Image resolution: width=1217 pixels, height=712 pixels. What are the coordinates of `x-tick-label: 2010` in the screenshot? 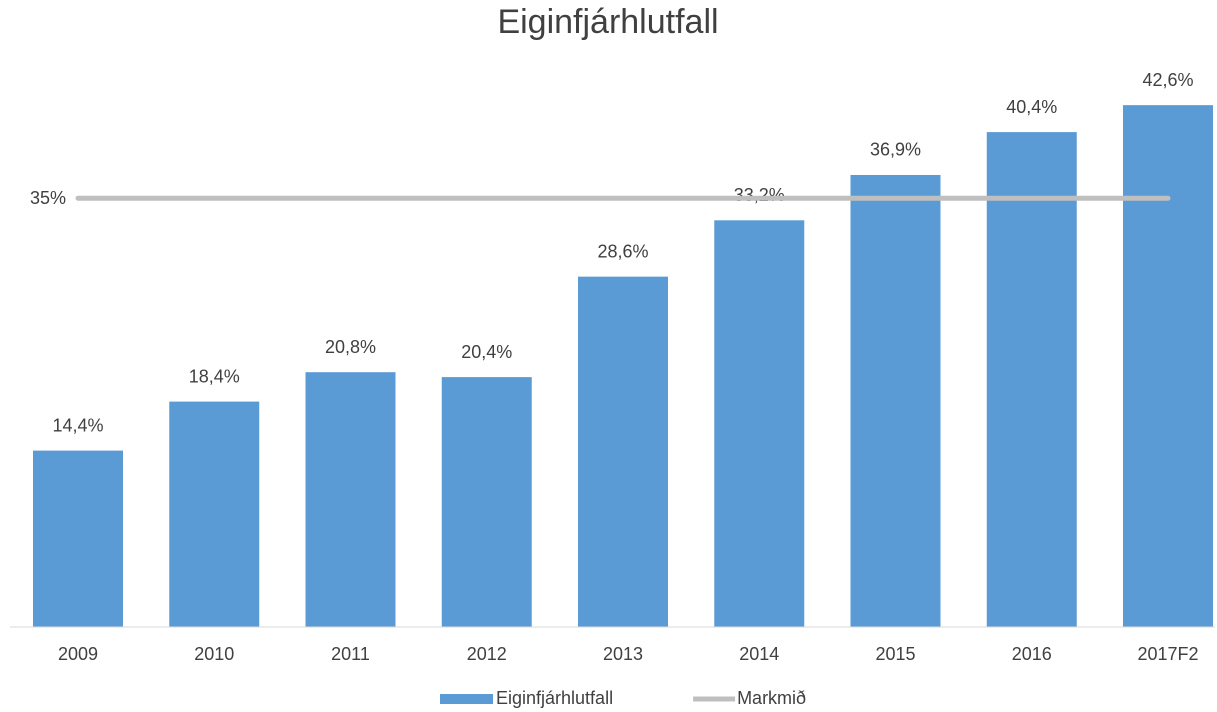 It's located at (214, 654).